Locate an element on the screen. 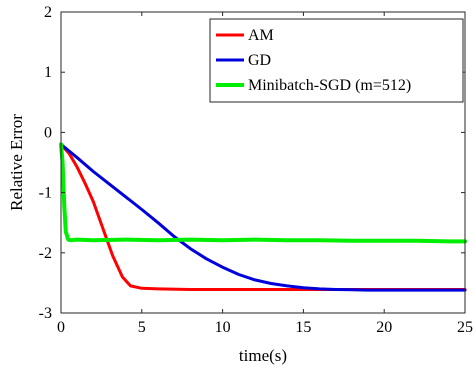 The height and width of the screenshot is (376, 475). y-tick-label: 0 is located at coordinates (48, 132).